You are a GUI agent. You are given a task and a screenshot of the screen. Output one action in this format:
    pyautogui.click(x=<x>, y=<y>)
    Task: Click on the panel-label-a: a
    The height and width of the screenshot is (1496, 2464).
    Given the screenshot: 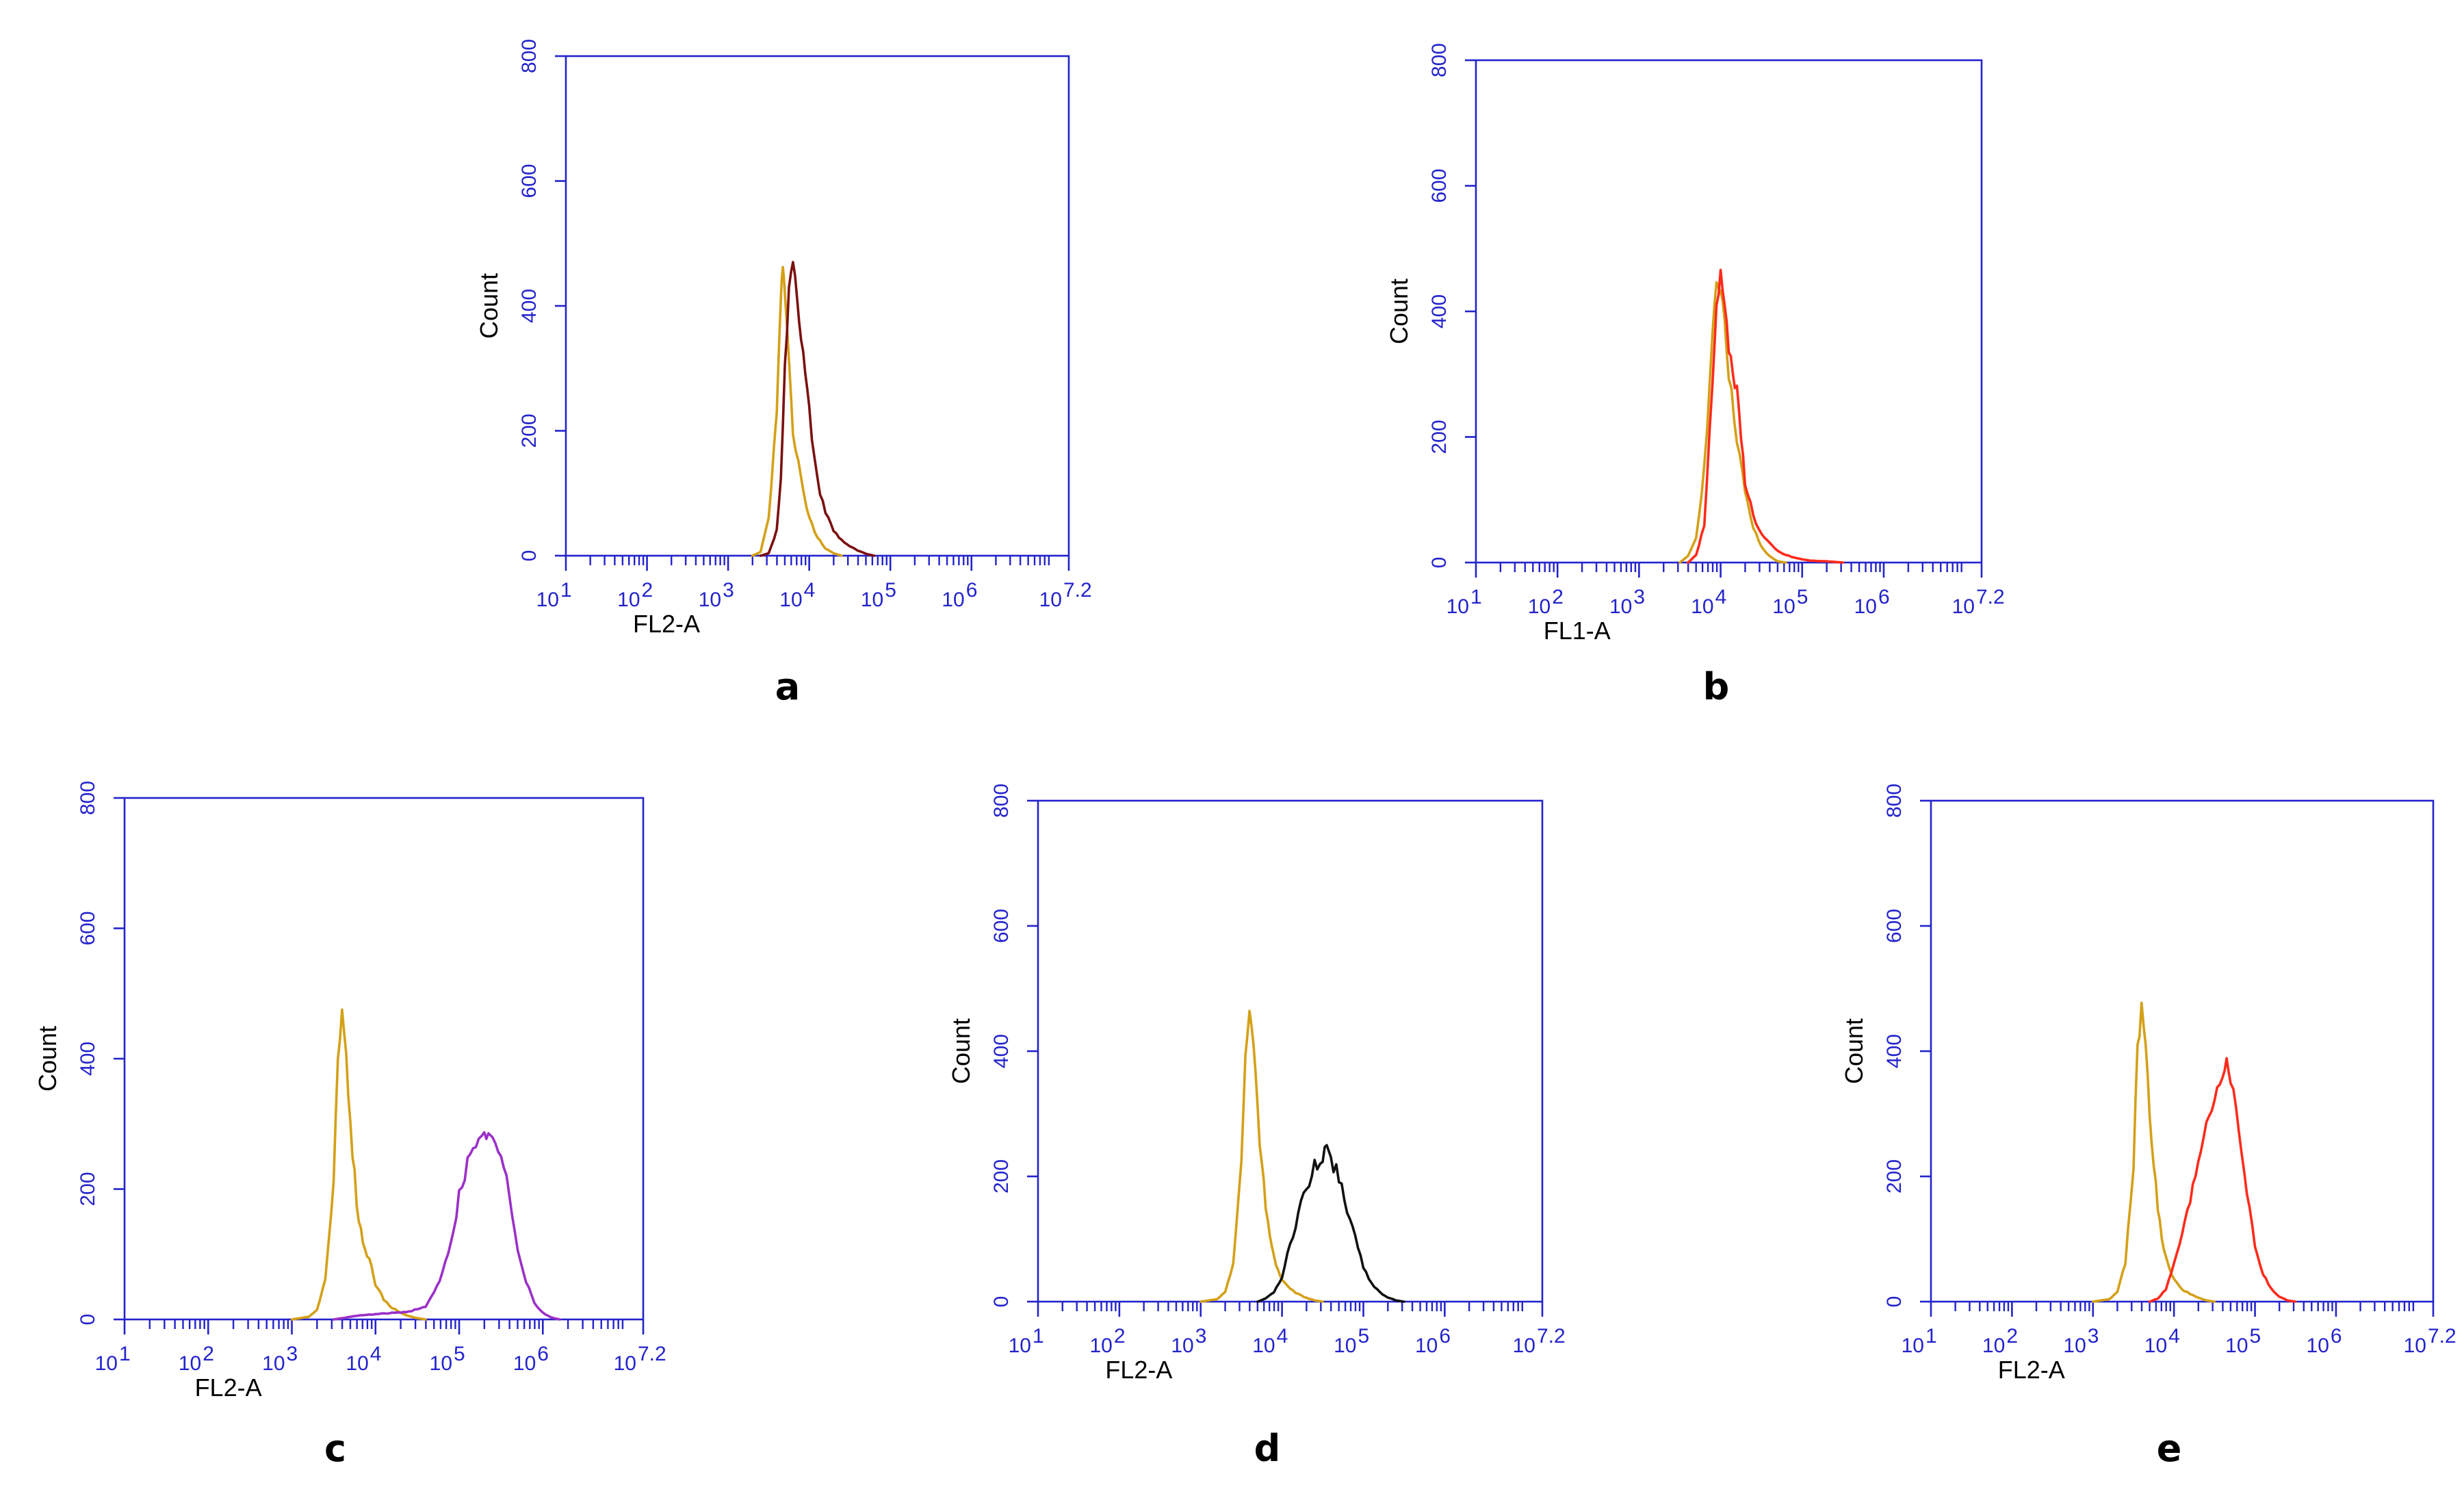 What is the action you would take?
    pyautogui.click(x=788, y=686)
    